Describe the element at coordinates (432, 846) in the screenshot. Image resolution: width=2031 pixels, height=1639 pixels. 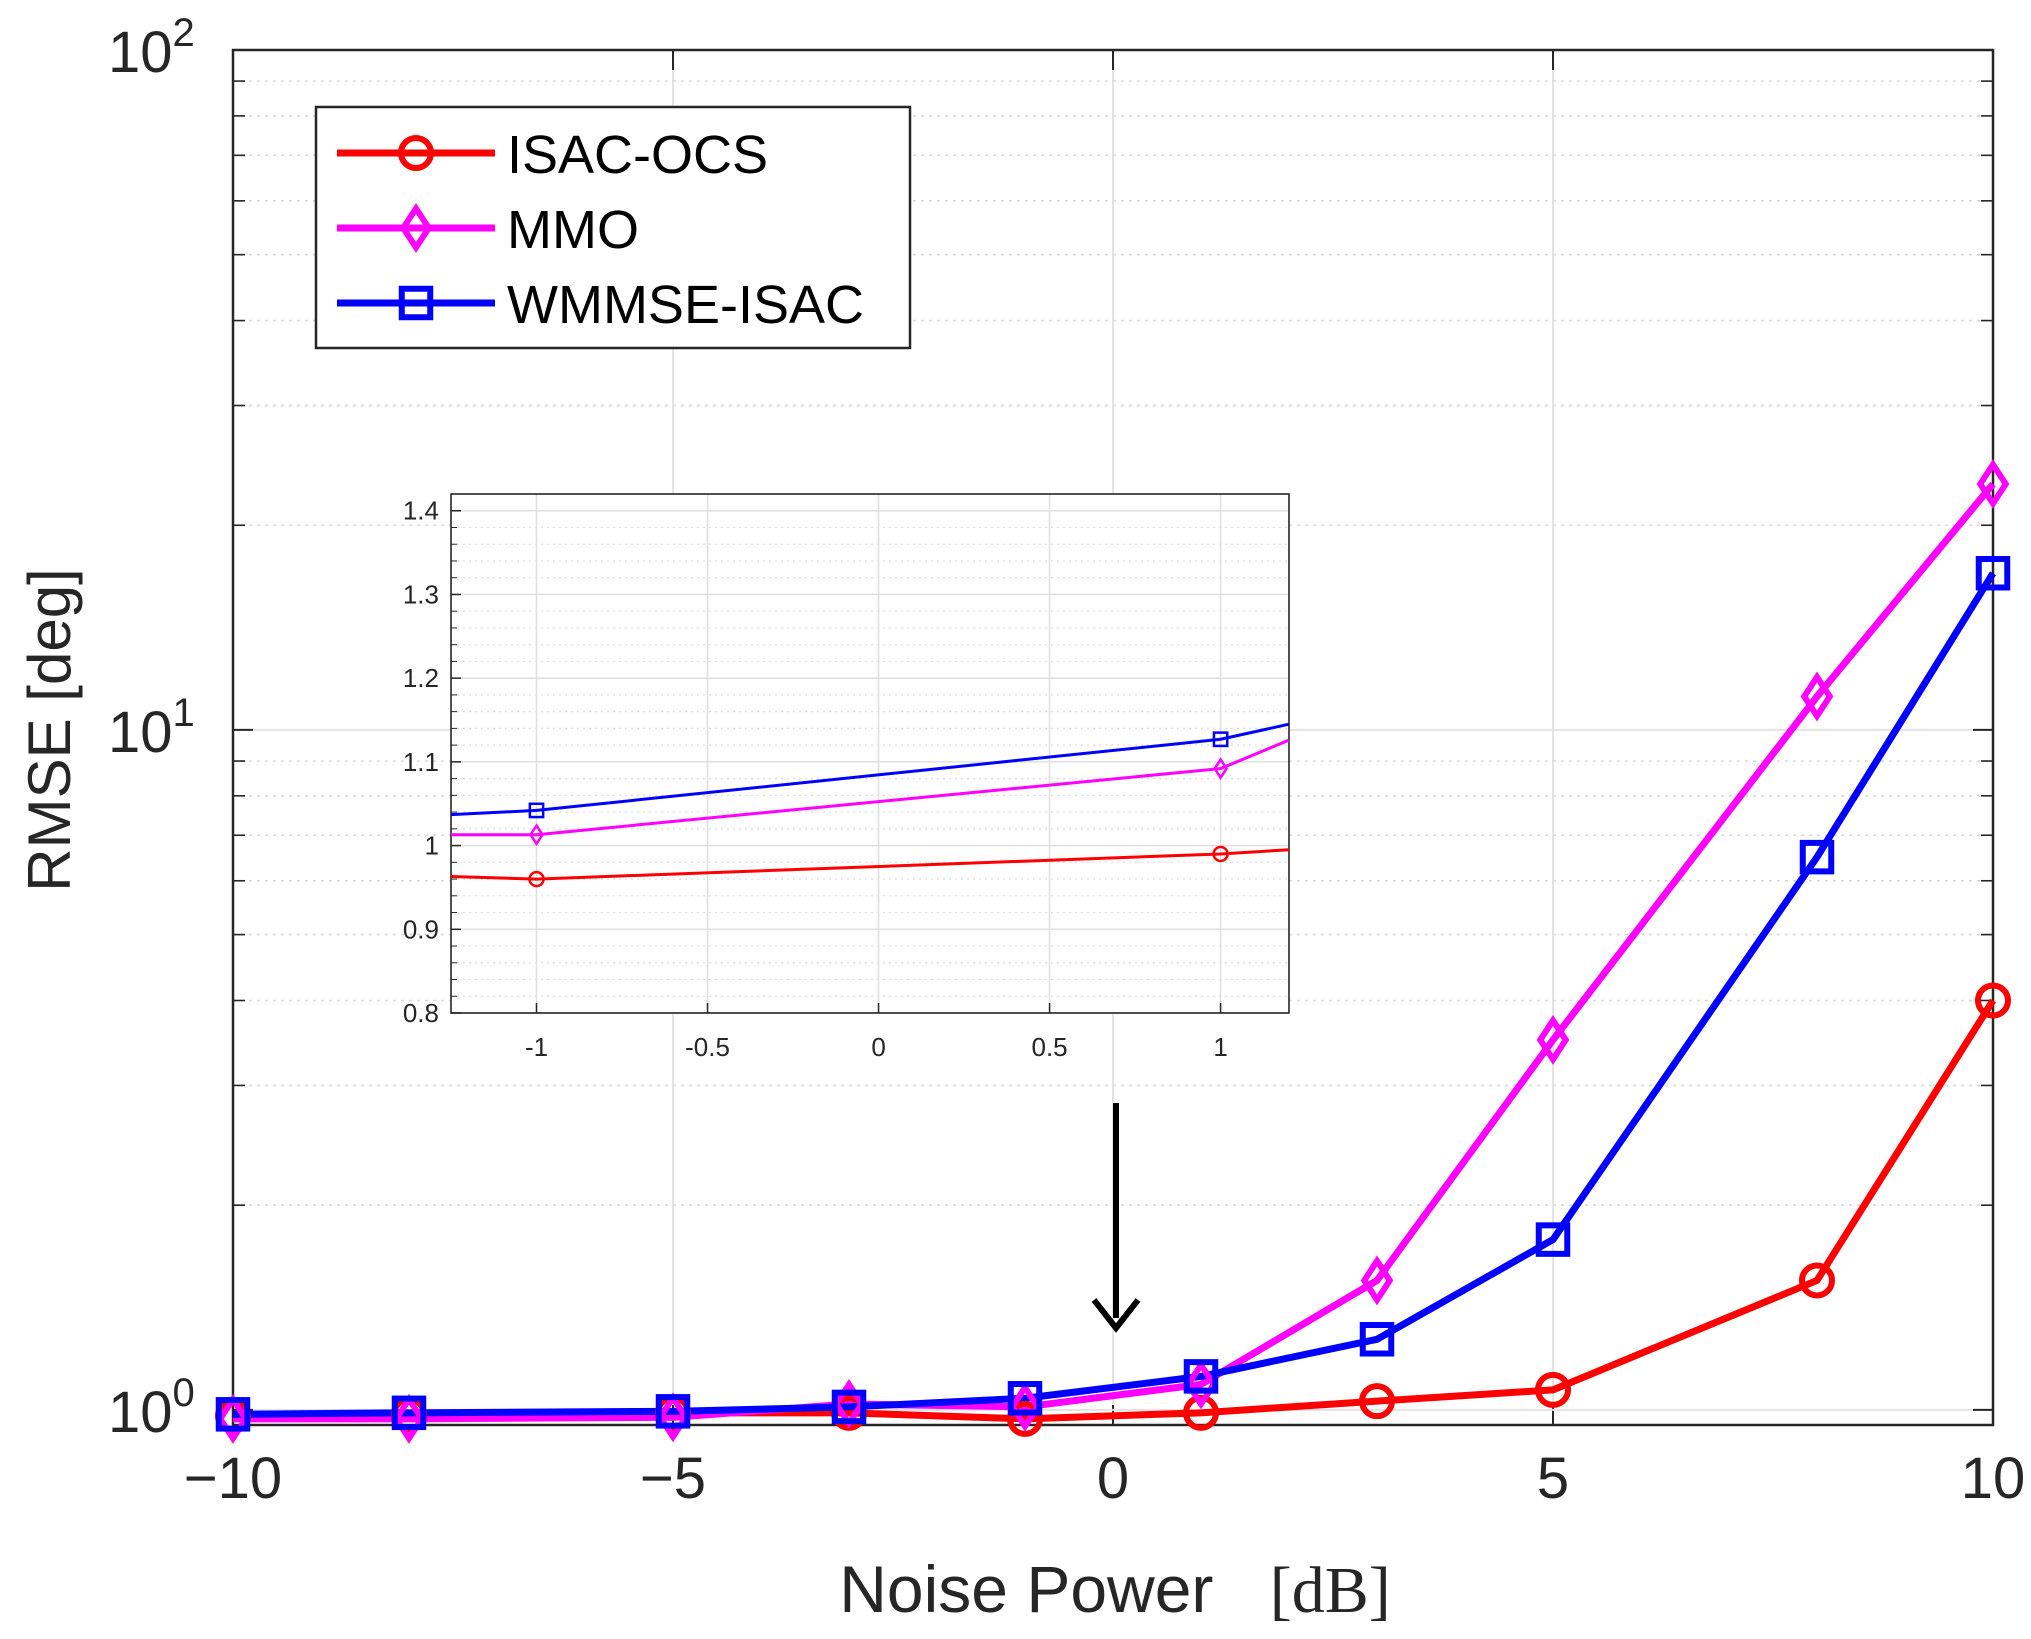
I see `inset-y-tick-label: 1` at that location.